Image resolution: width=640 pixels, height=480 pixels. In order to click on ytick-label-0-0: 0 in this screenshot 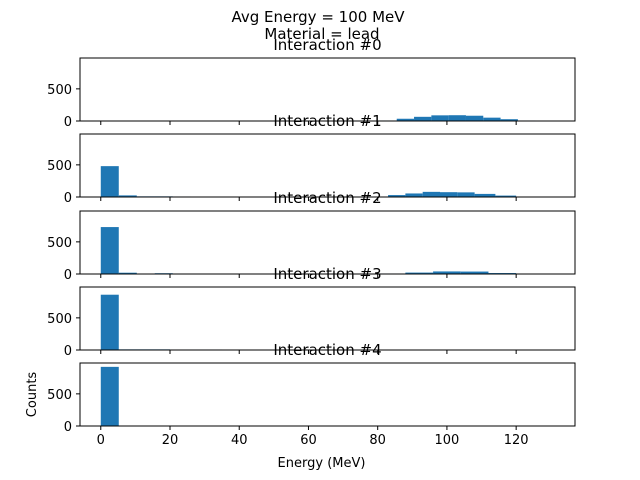, I will do `click(68, 122)`.